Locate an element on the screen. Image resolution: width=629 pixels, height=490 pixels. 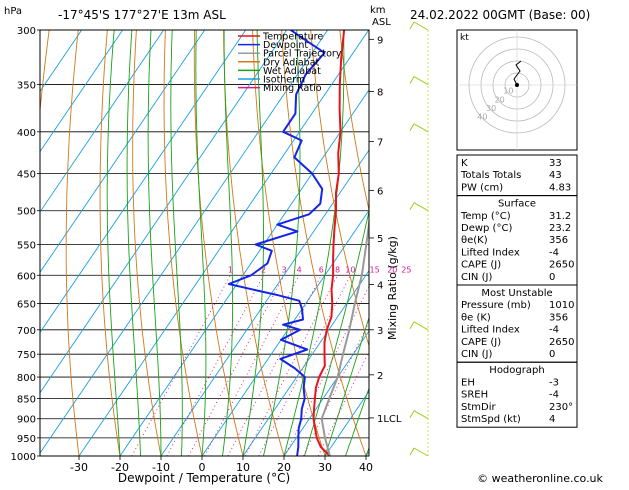
surface-row-label: Lifted Index is located at coordinates (490, 252).